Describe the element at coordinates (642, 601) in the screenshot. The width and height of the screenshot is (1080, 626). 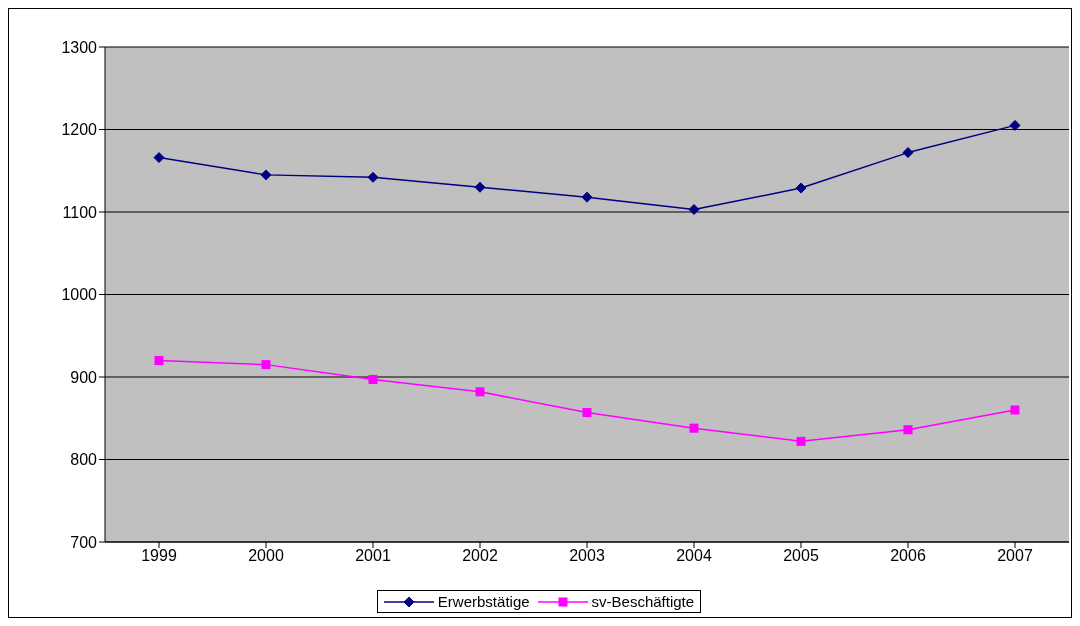
I see `legend-label: sv-Beschäftigte` at that location.